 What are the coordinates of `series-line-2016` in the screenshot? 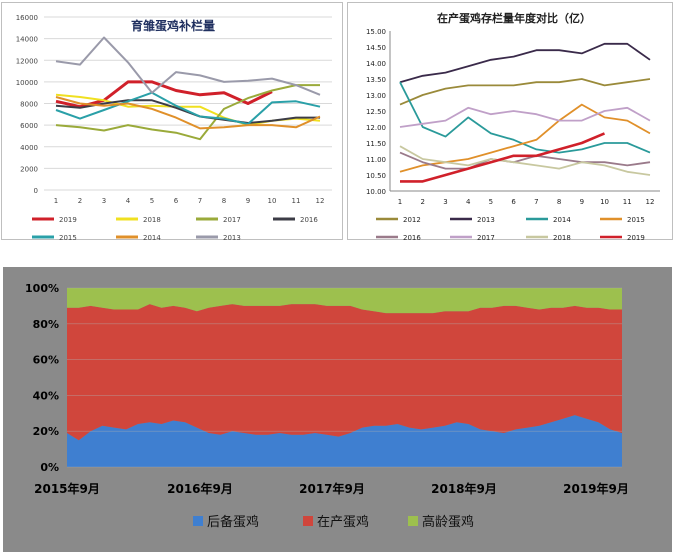 It's located at (525, 160).